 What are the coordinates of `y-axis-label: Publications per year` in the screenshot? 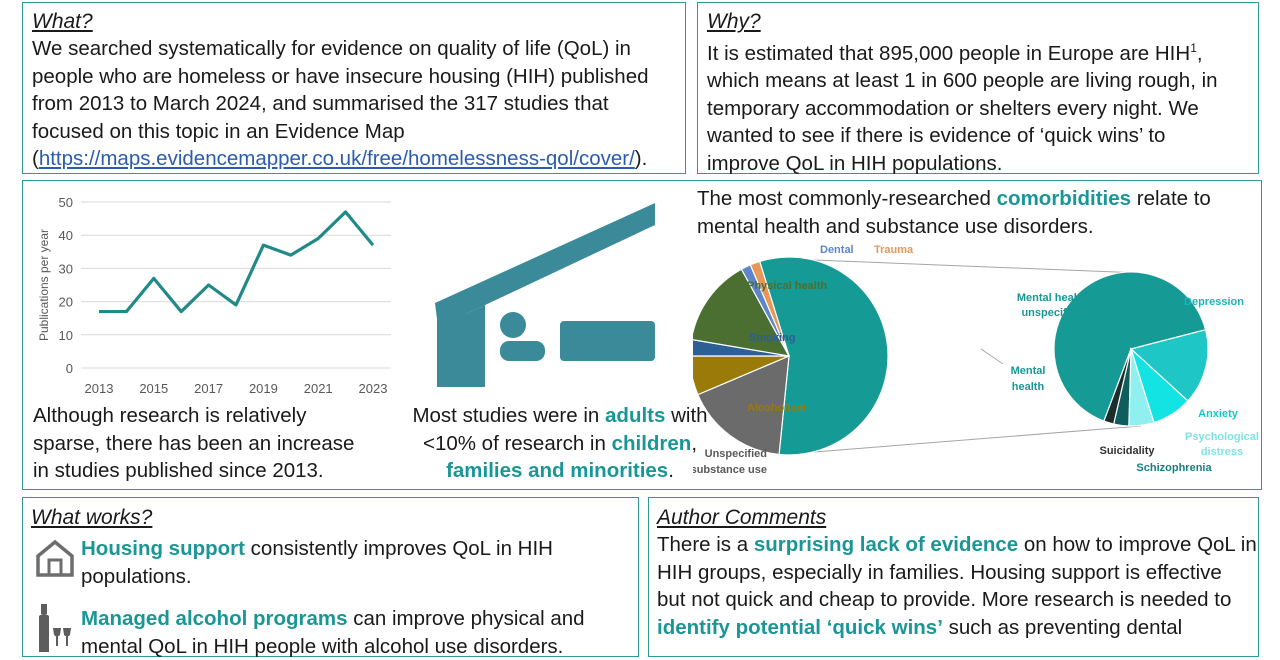 It's located at (44, 285).